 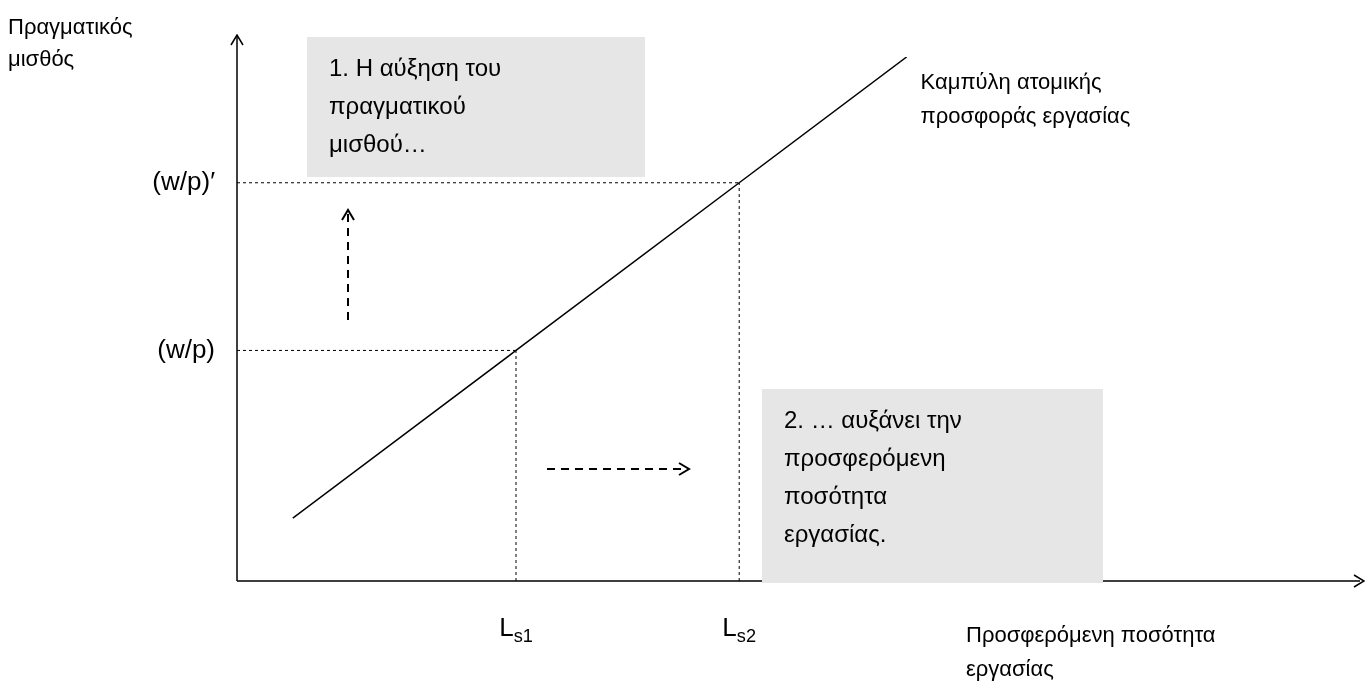 What do you see at coordinates (186, 348) in the screenshot?
I see `ref-line-label: (w/p)` at bounding box center [186, 348].